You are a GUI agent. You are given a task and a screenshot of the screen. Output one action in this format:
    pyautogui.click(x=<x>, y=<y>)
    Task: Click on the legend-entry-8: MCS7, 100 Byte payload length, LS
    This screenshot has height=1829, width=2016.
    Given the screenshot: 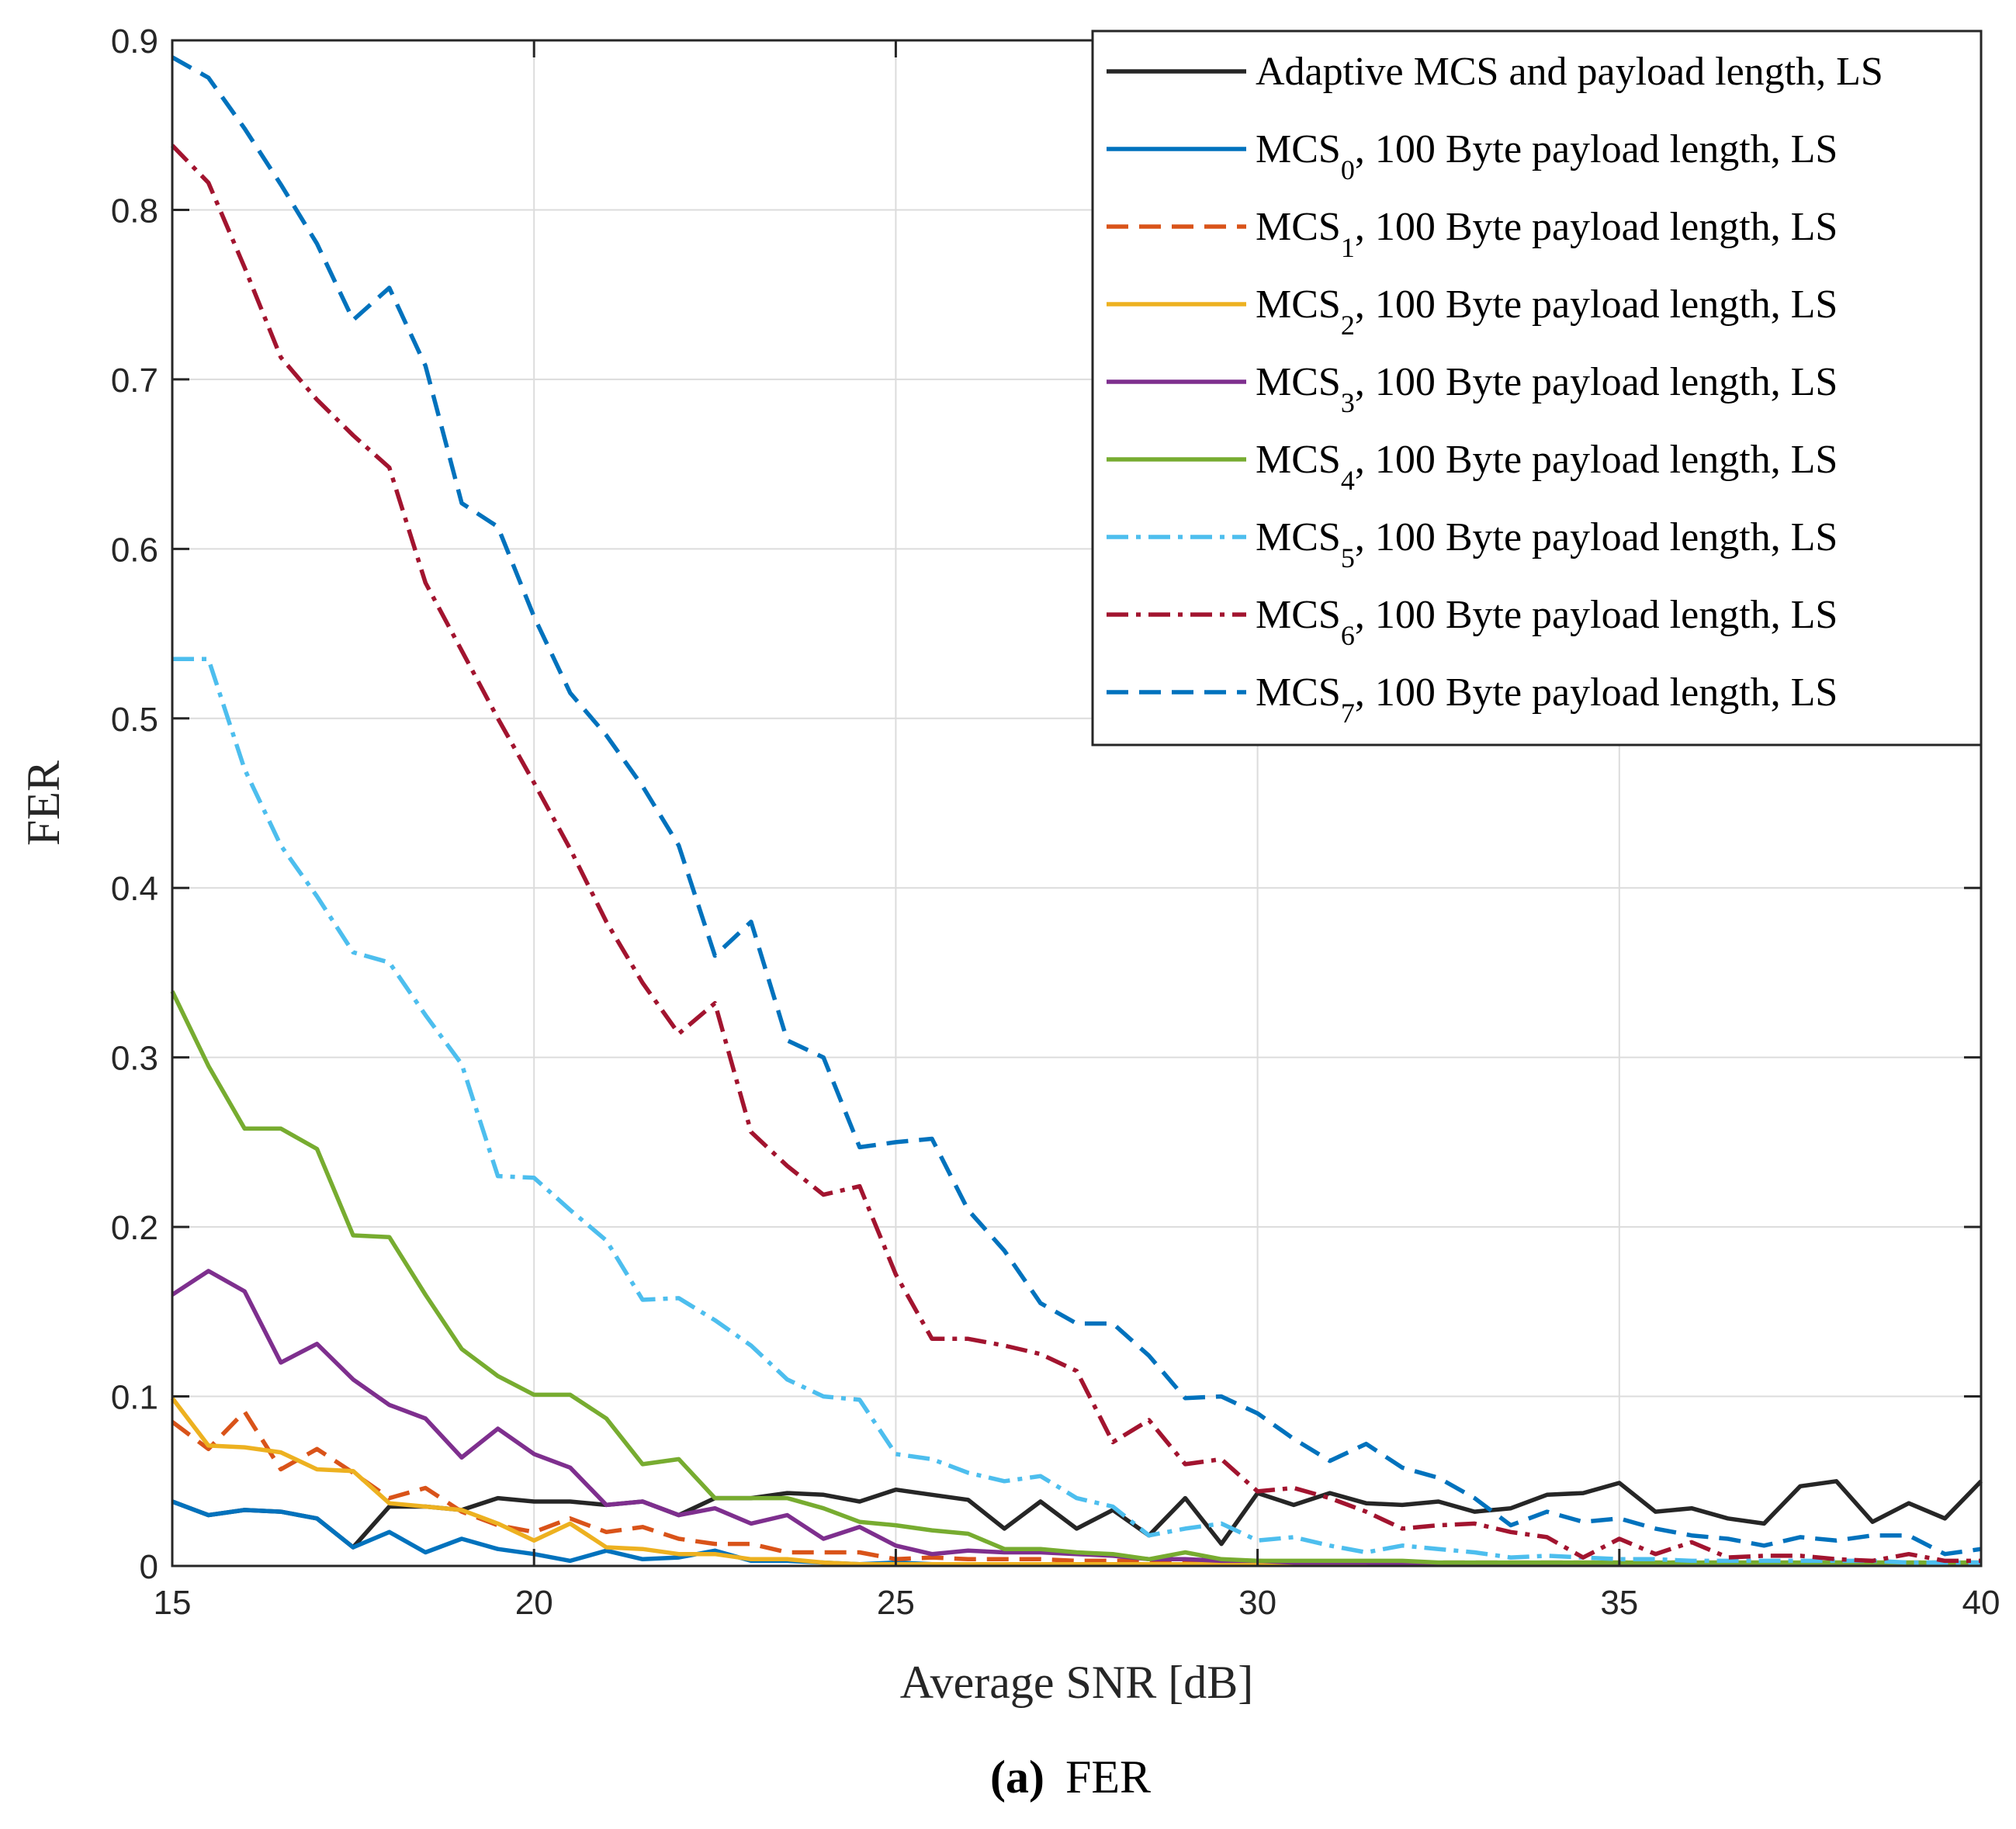 What is the action you would take?
    pyautogui.click(x=1547, y=700)
    